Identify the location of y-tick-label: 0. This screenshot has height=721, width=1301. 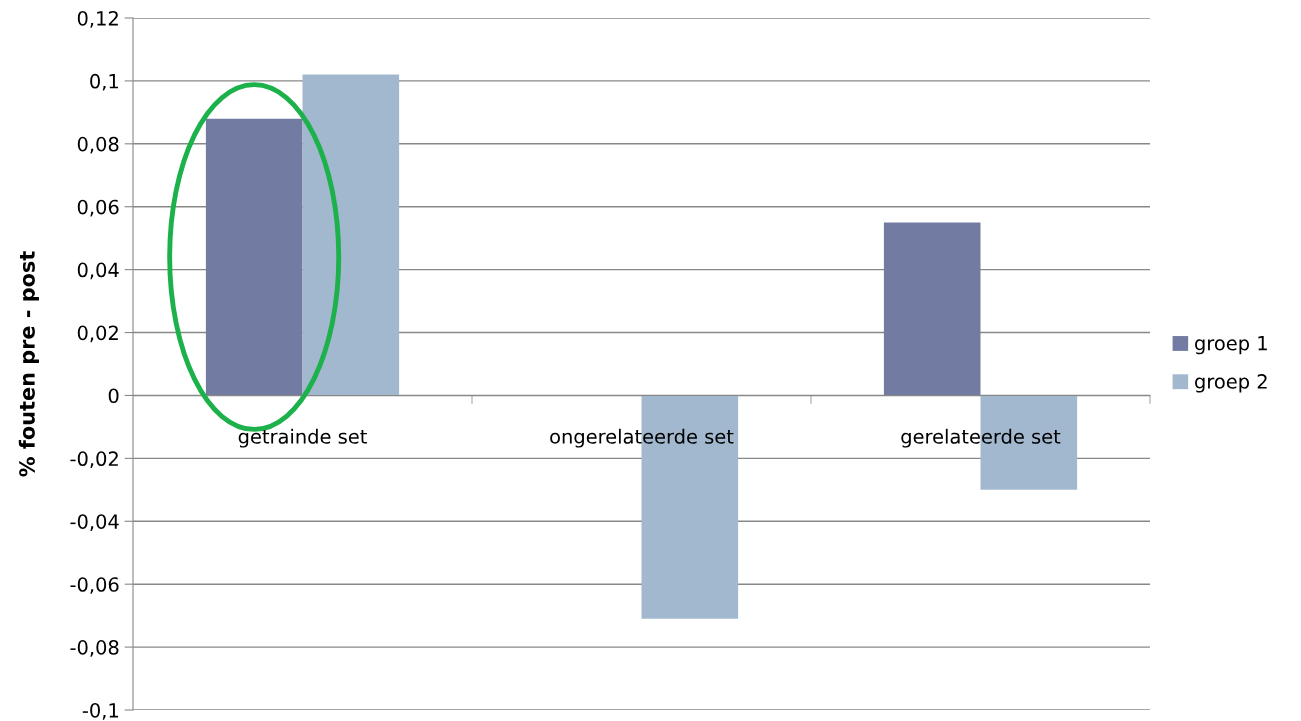
(113, 396).